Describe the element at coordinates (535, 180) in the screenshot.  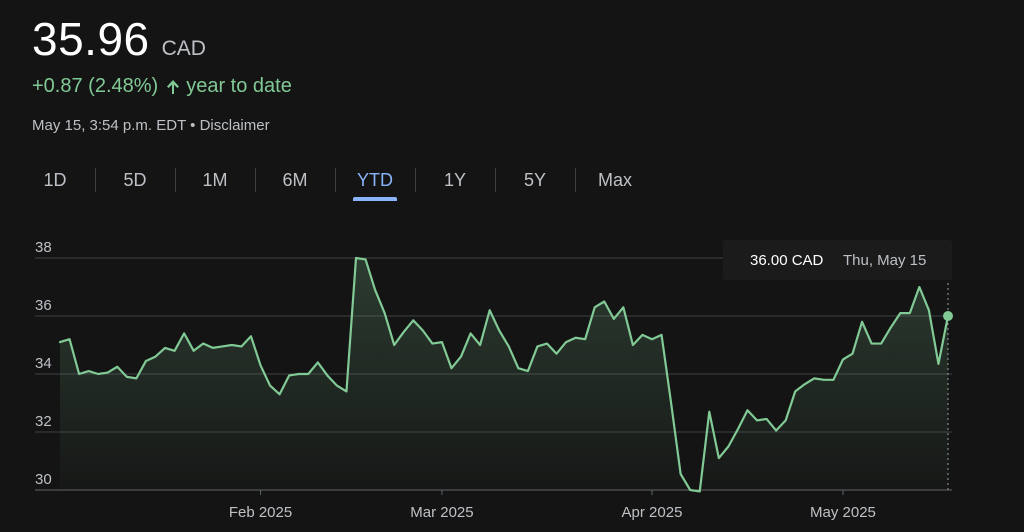
I see `tab-5y: 5Y` at that location.